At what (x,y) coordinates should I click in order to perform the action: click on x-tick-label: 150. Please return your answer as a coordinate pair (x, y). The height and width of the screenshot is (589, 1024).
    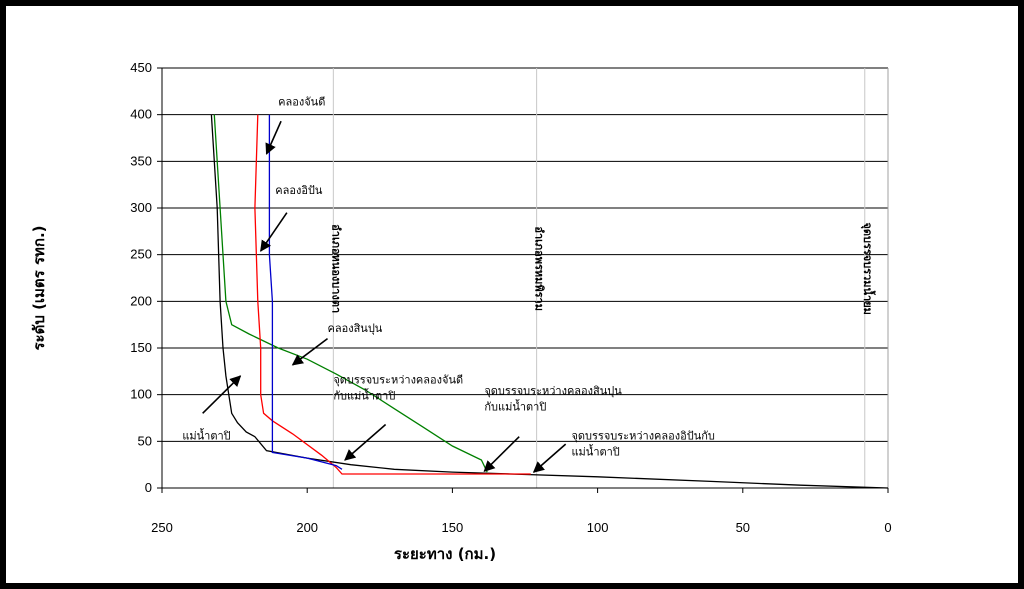
    Looking at the image, I should click on (453, 527).